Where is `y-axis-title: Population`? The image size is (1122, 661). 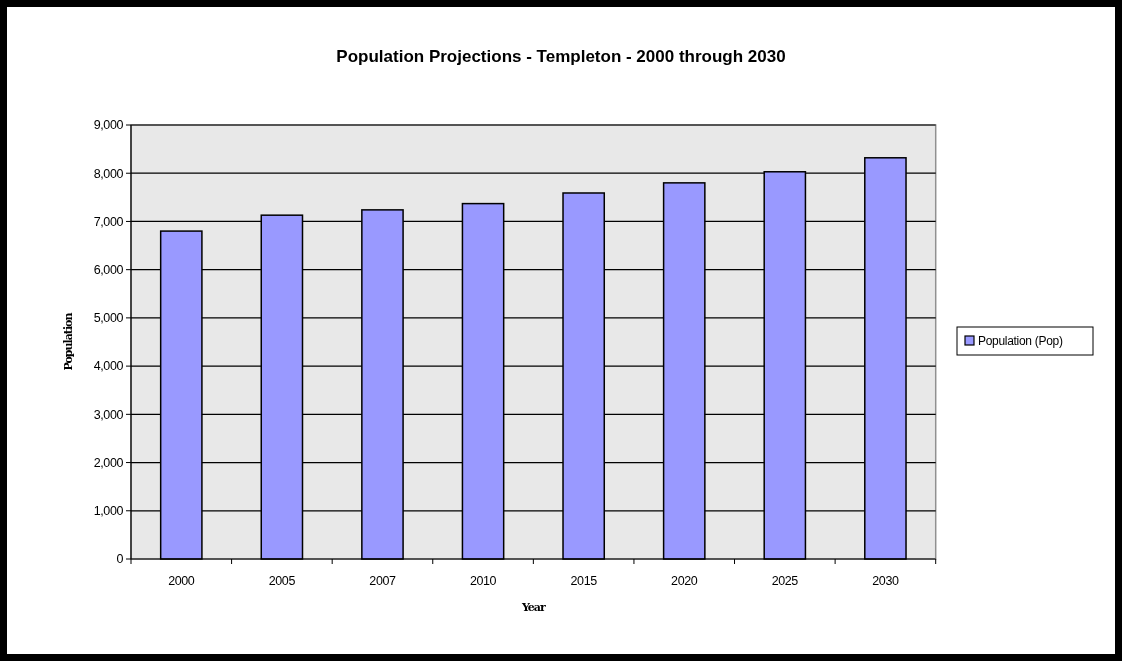 y-axis-title: Population is located at coordinates (68, 341).